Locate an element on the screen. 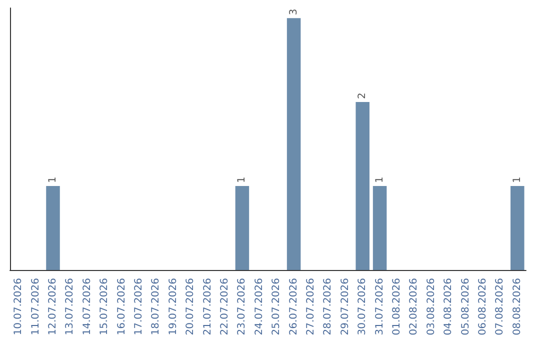 The width and height of the screenshot is (540, 340). data-label: 2 is located at coordinates (362, 96).